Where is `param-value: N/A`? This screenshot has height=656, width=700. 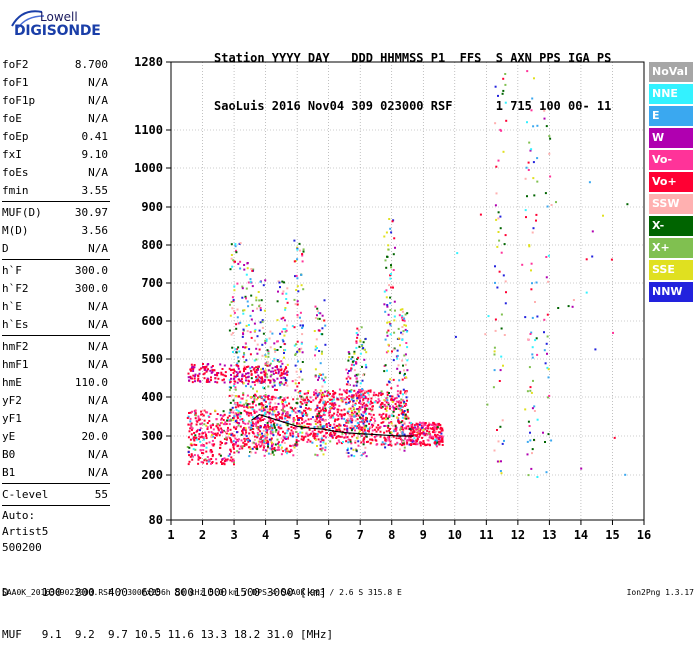
param-value: N/A is located at coordinates (98, 306).